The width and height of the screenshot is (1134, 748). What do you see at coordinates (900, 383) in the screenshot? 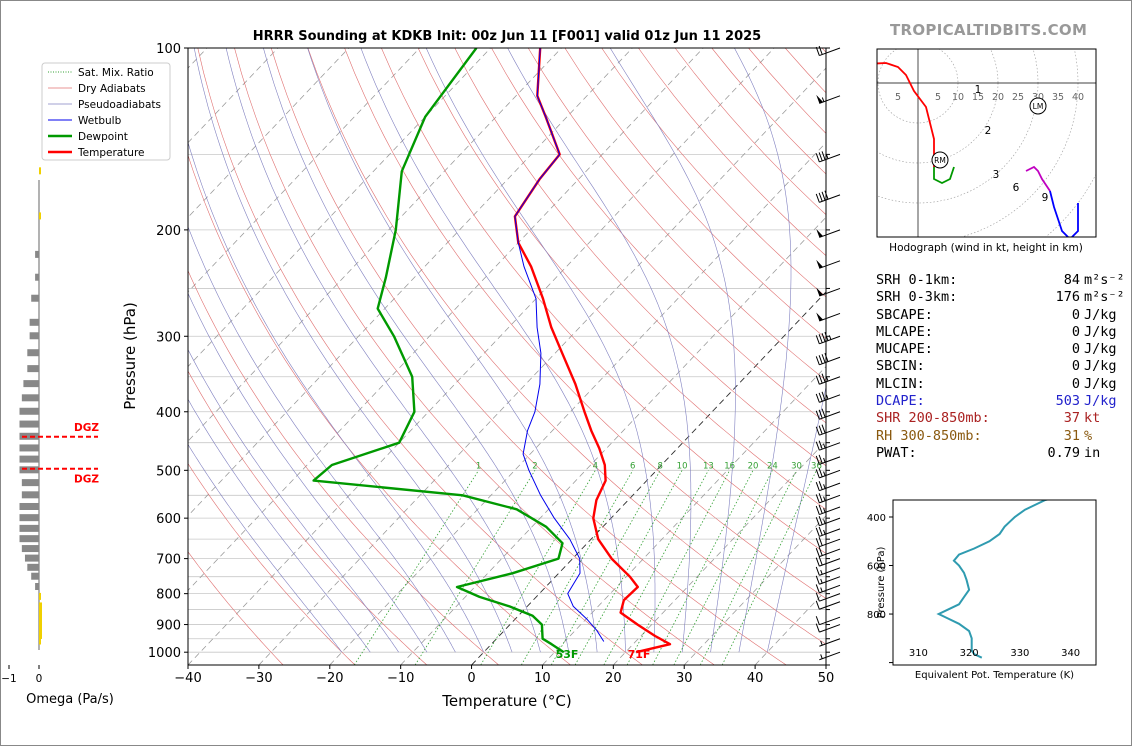
I see `stat-label: MLCIN:` at bounding box center [900, 383].